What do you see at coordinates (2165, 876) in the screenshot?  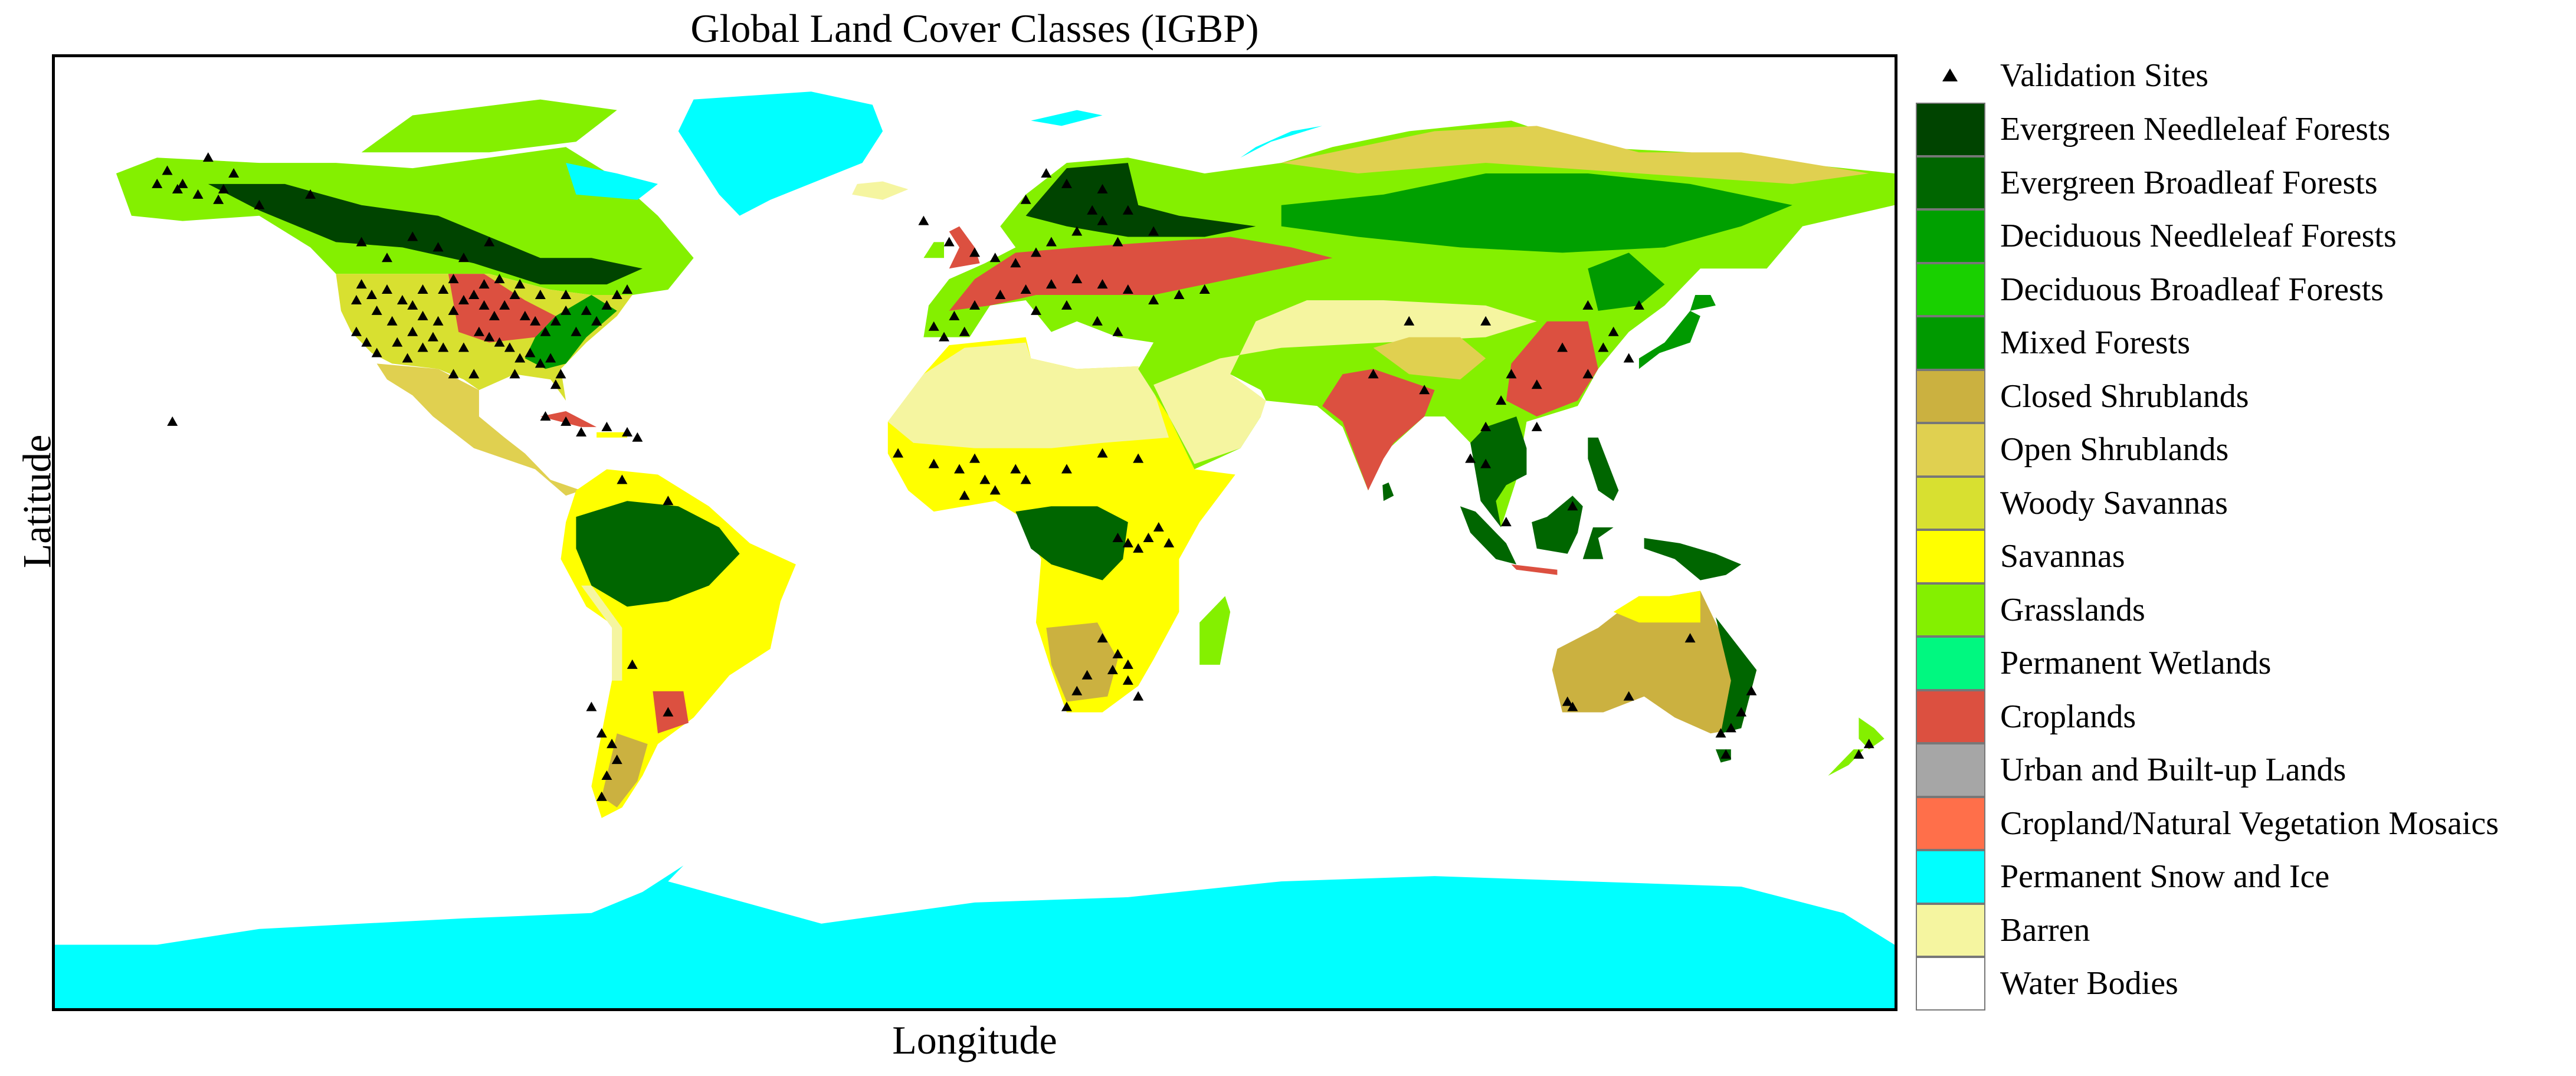 I see `legend-label: Permanent Snow and Ice` at bounding box center [2165, 876].